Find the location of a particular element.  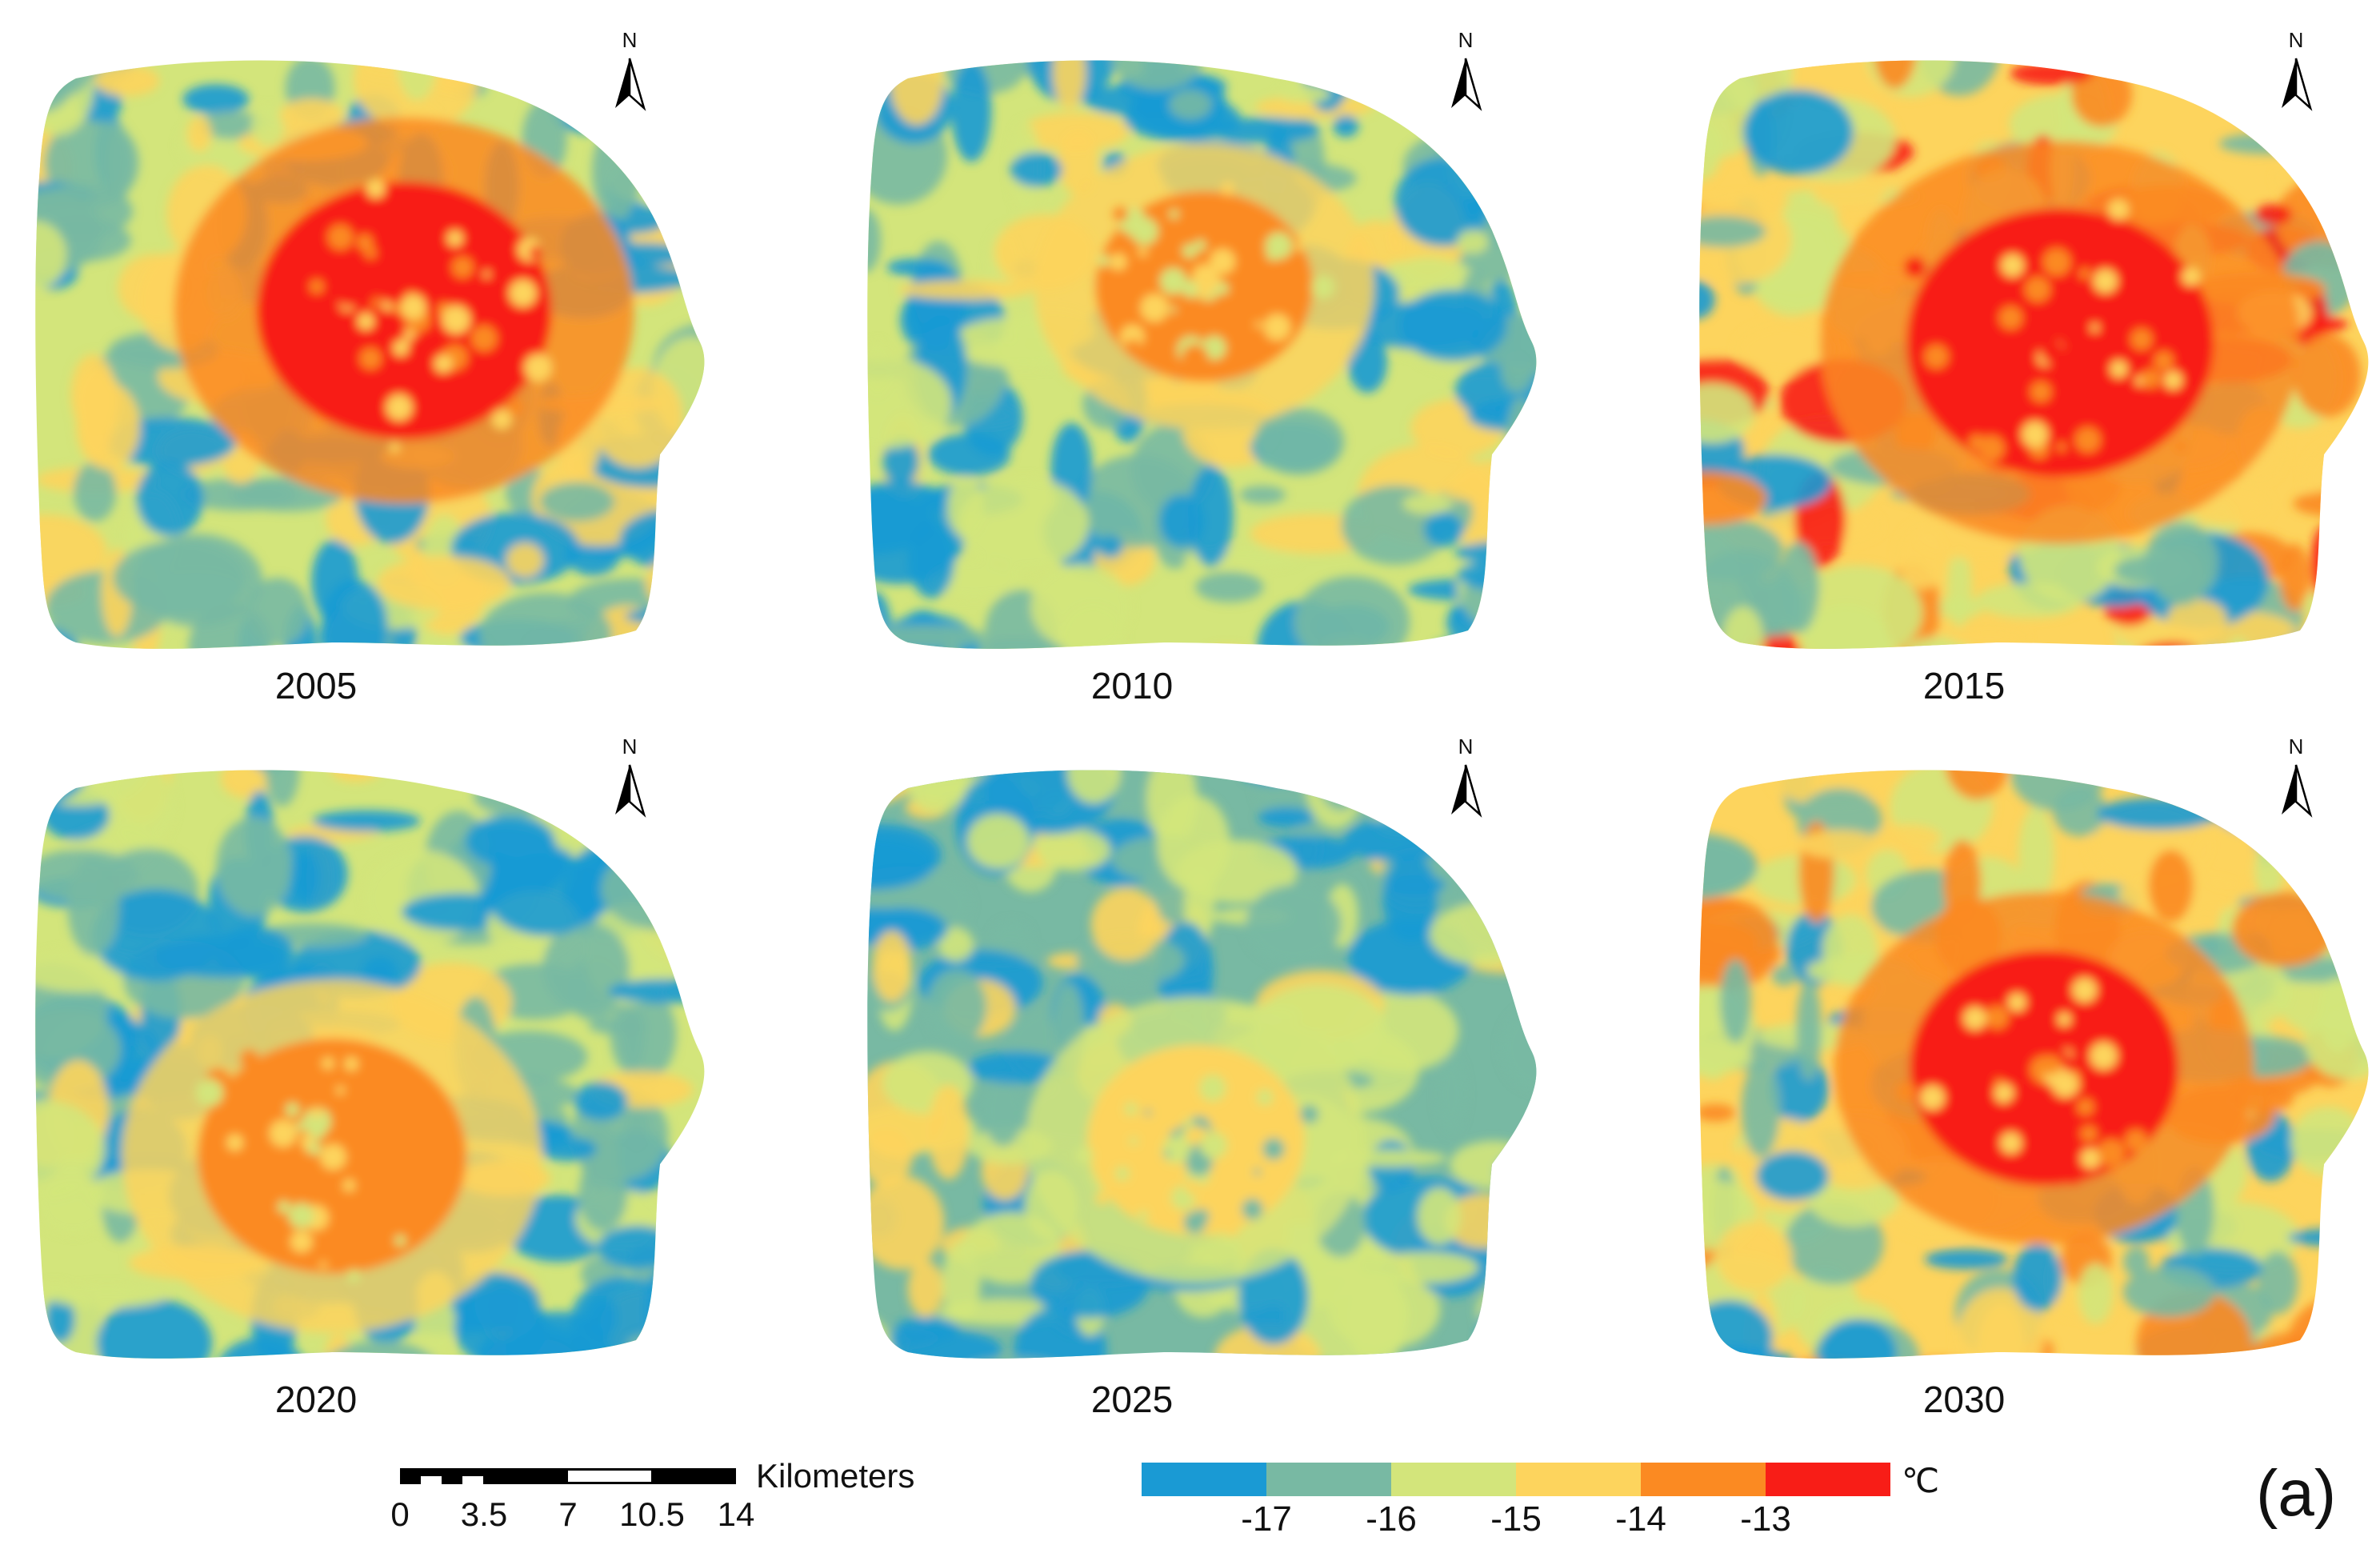

scale-tick: 7 is located at coordinates (568, 1514).